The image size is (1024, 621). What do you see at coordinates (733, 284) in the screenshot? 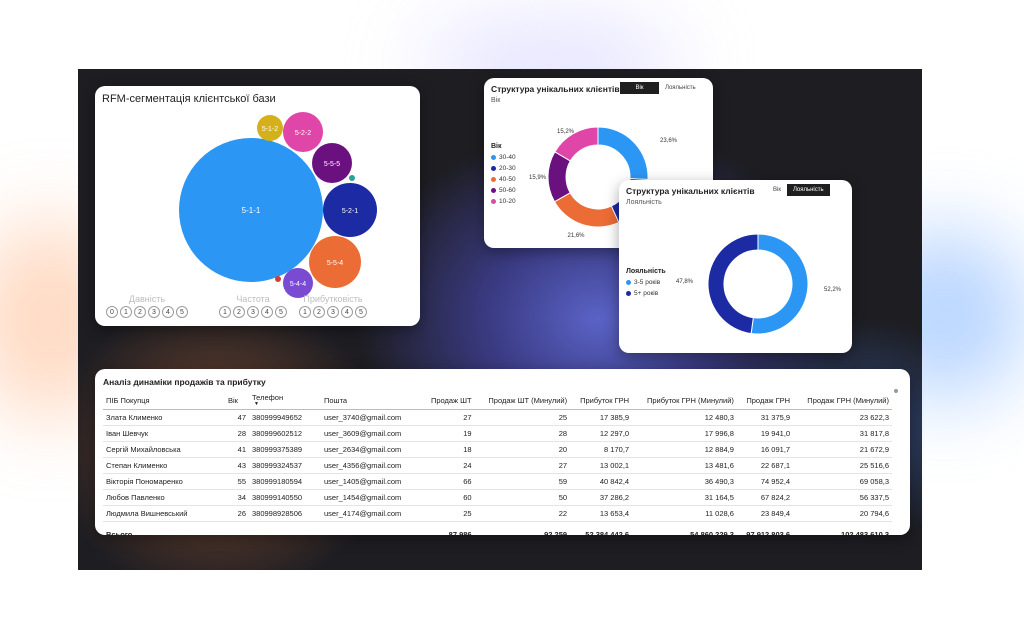
I see `donut-slice-5+-років` at bounding box center [733, 284].